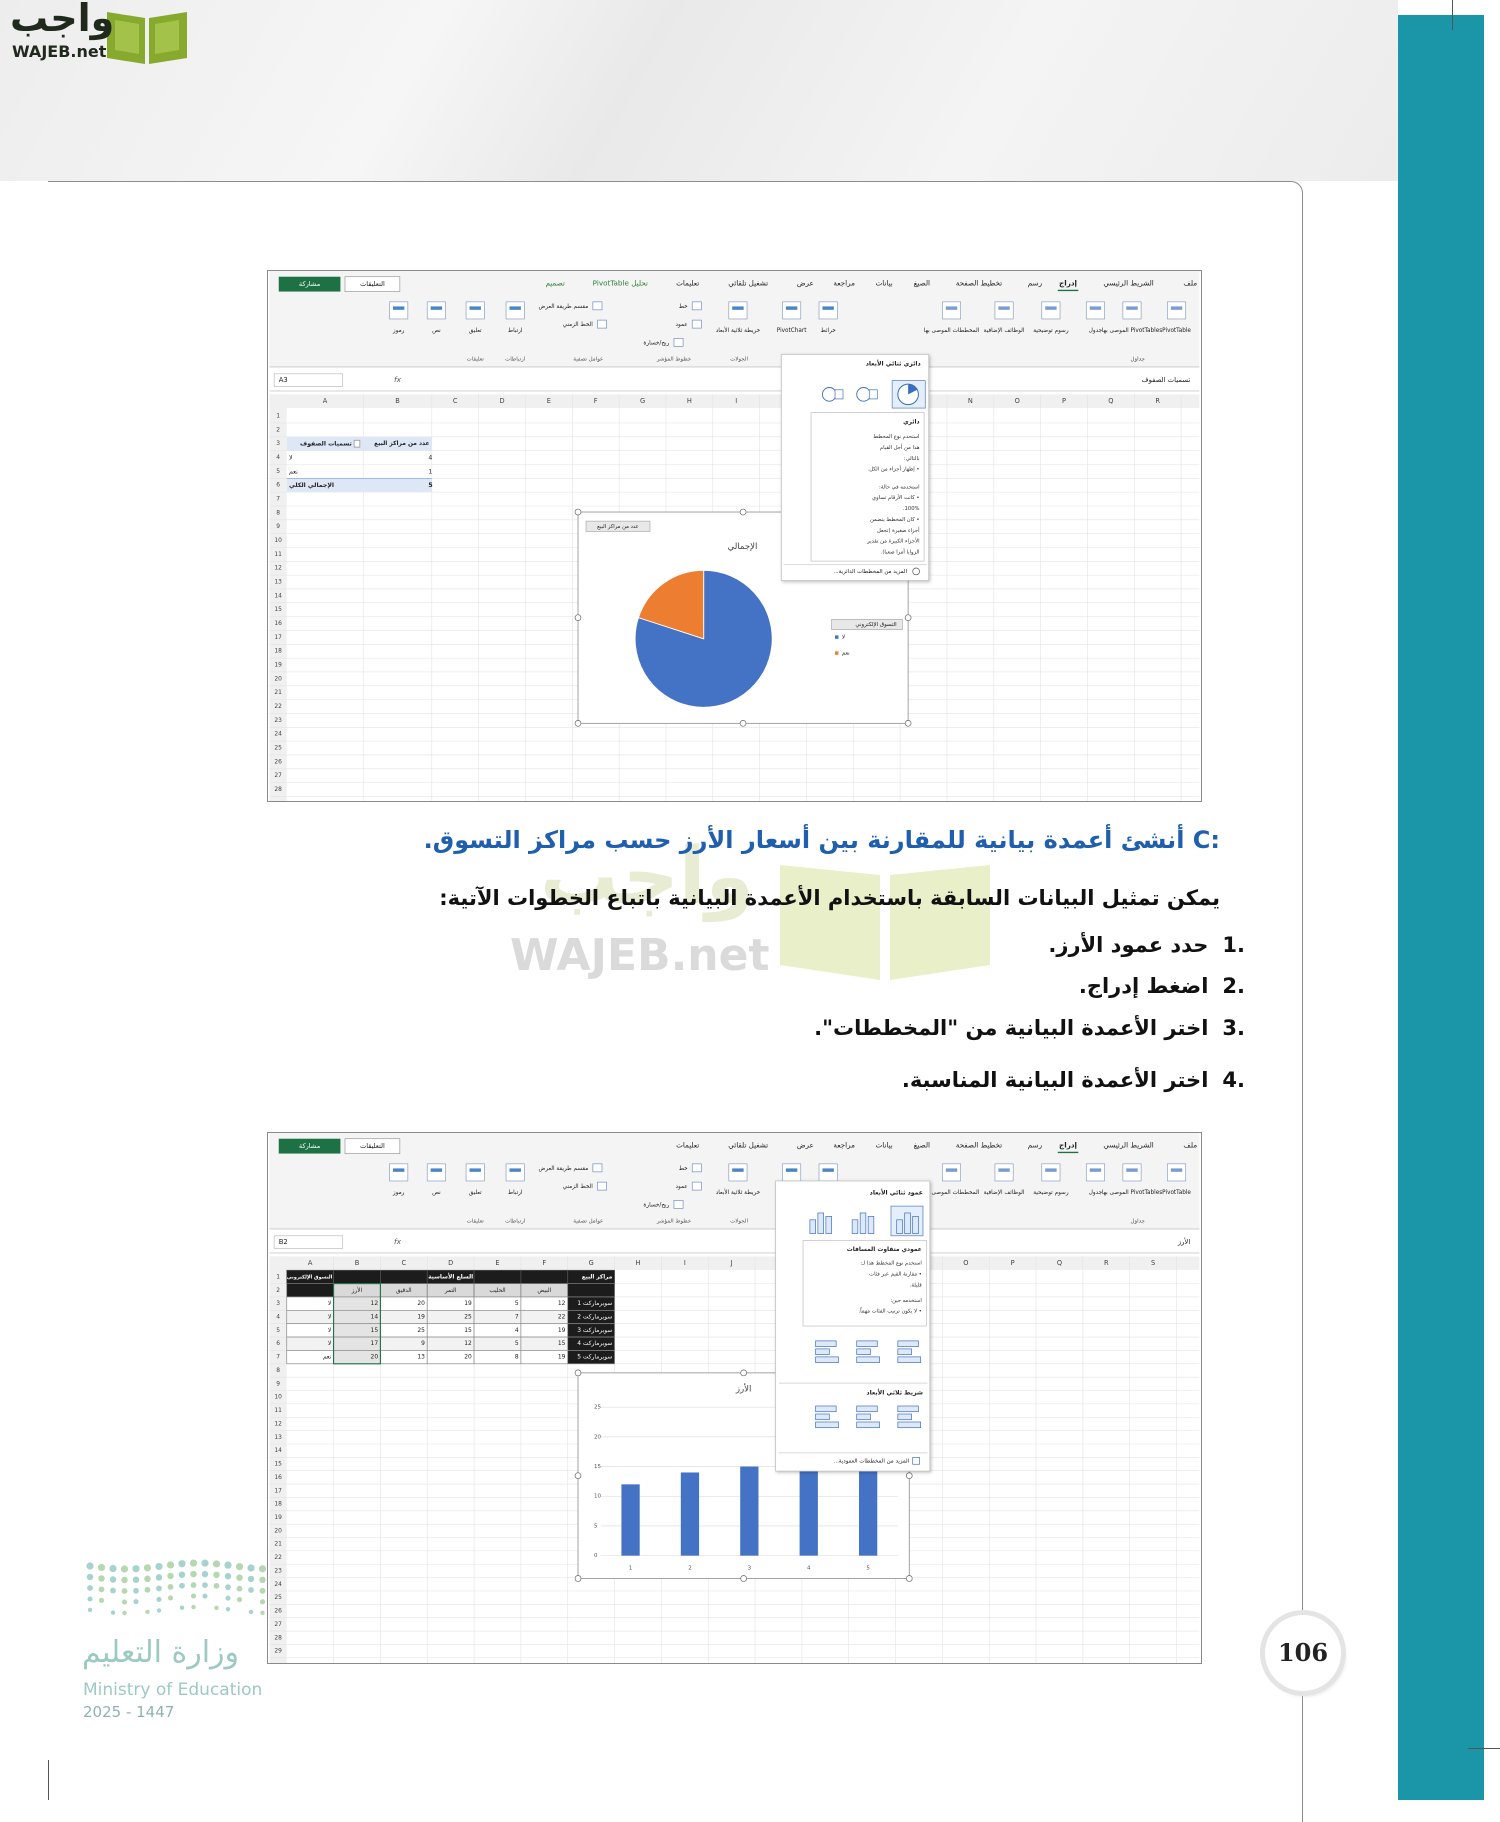 This screenshot has height=1822, width=1500. What do you see at coordinates (1068, 1145) in the screenshot?
I see `ribbon-tab: إدراج` at bounding box center [1068, 1145].